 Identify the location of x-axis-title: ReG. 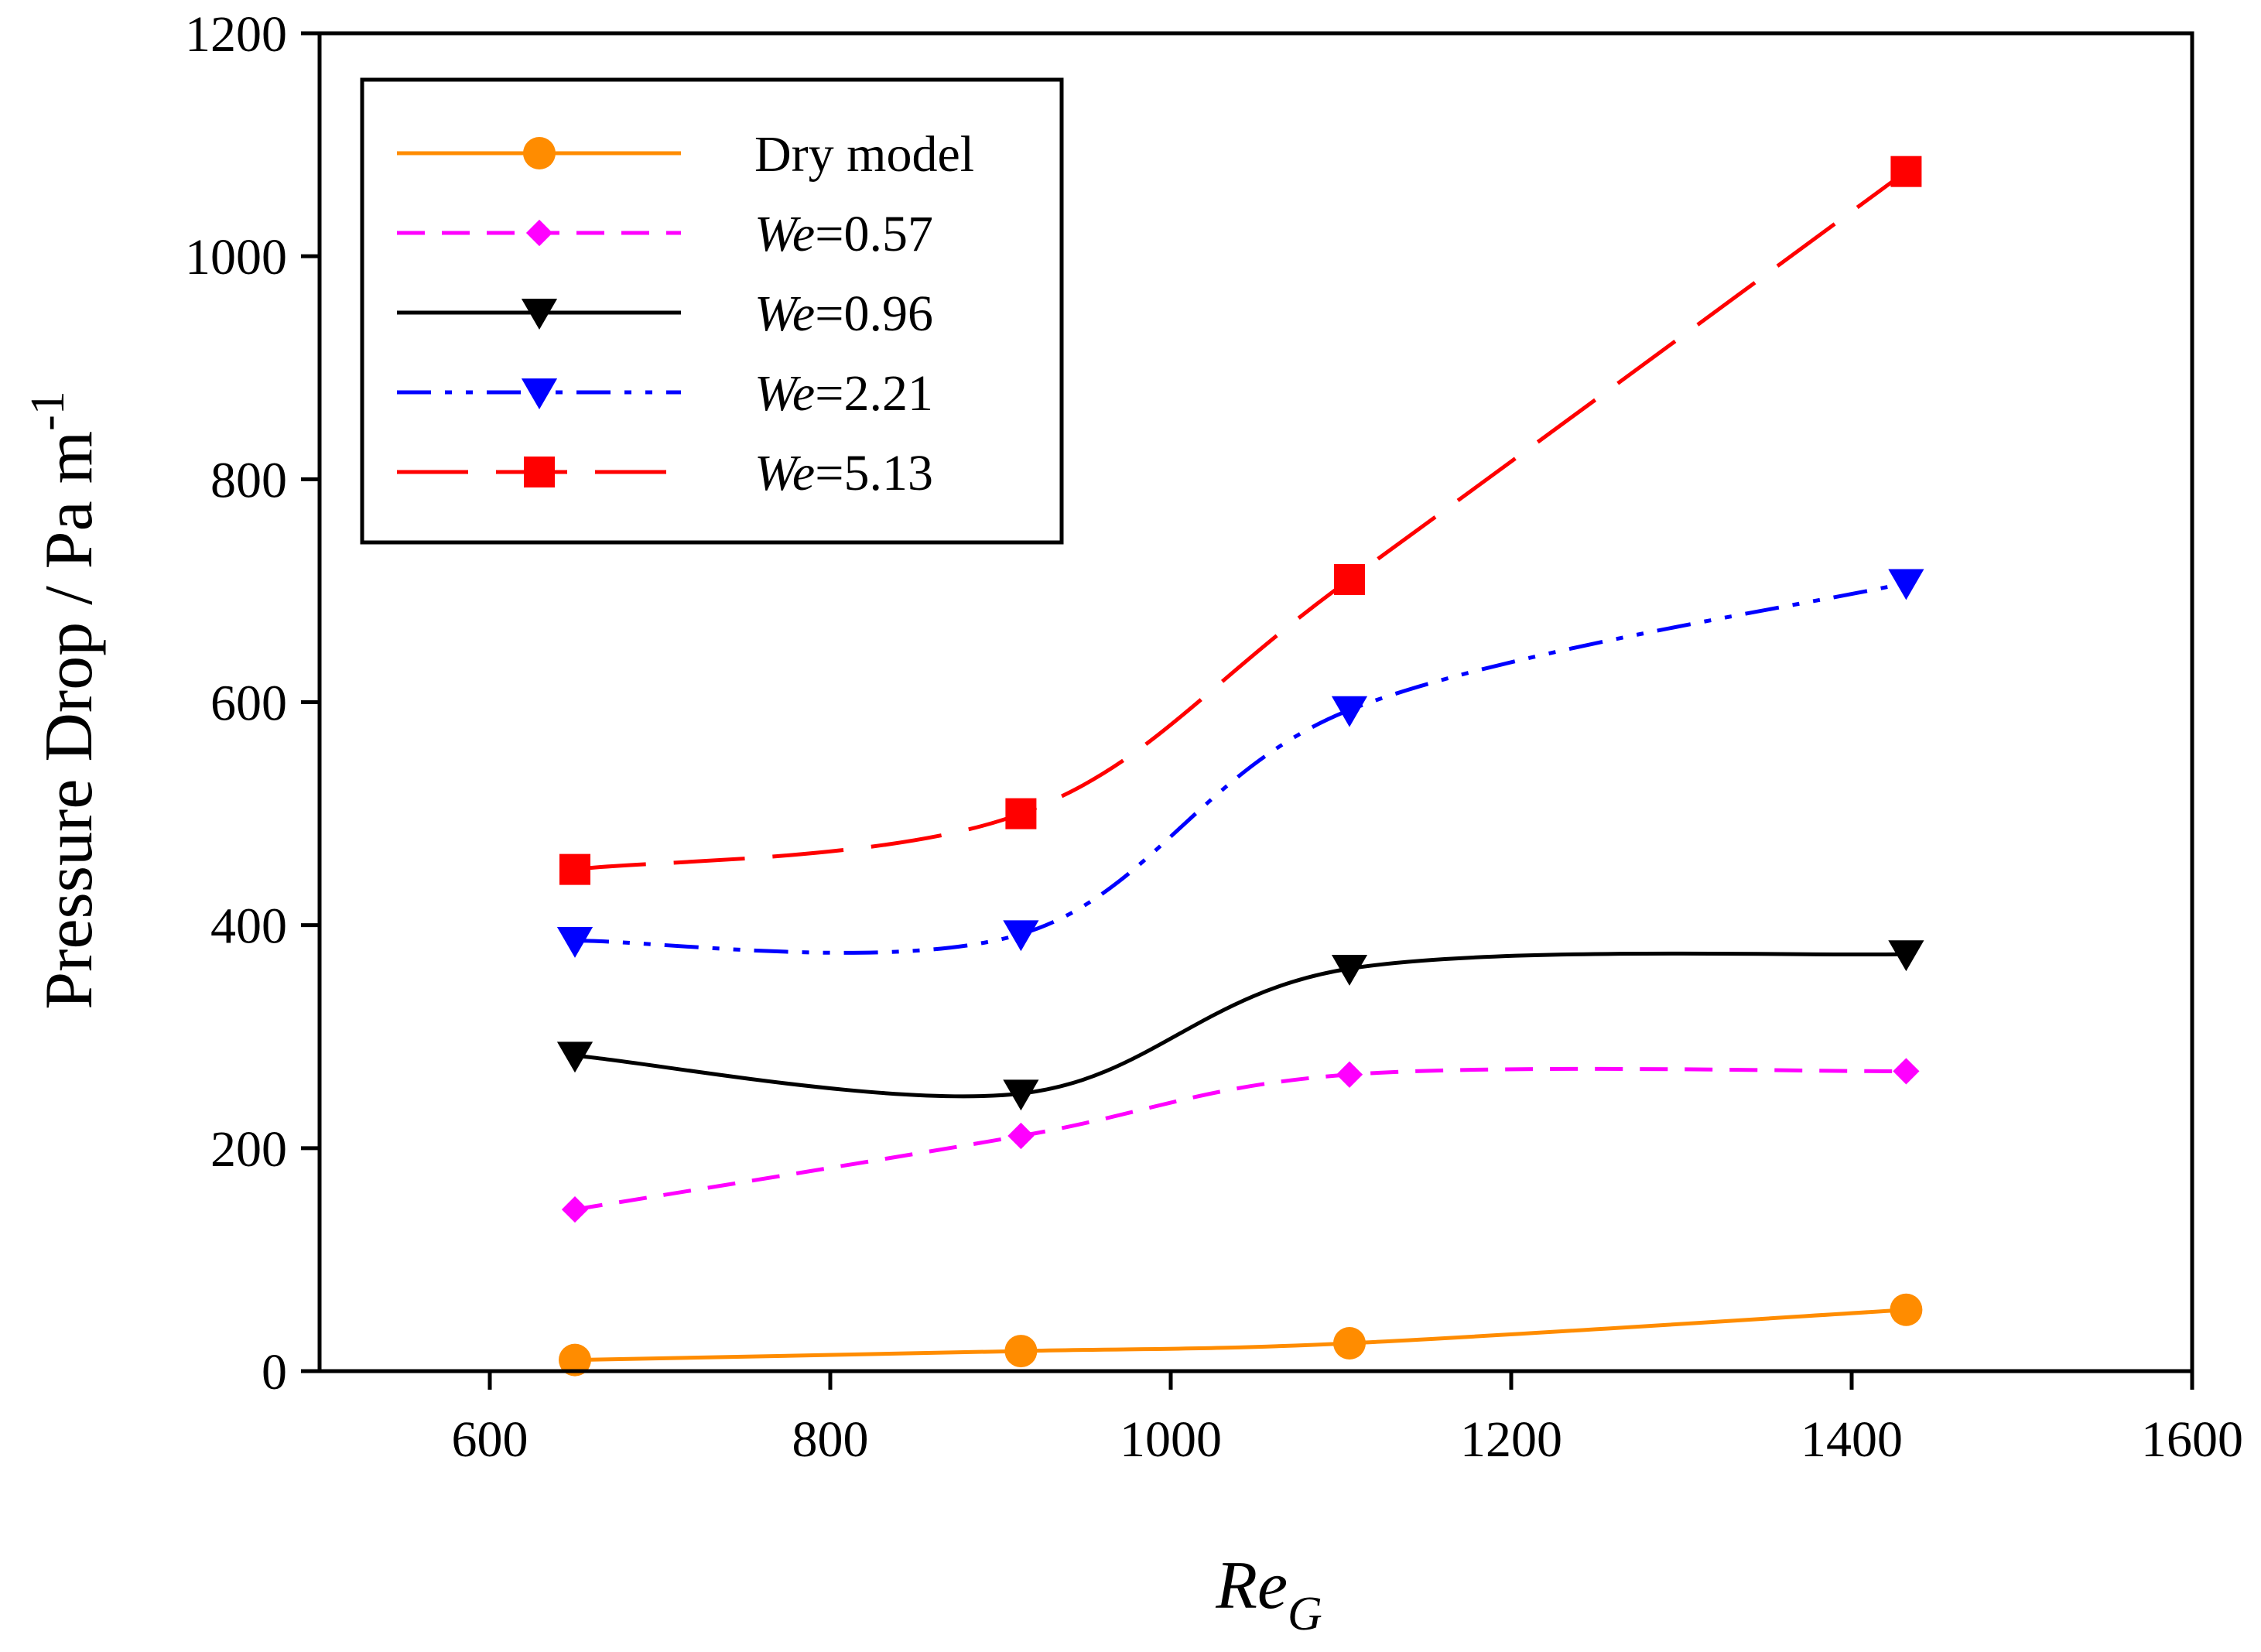
(1268, 1594).